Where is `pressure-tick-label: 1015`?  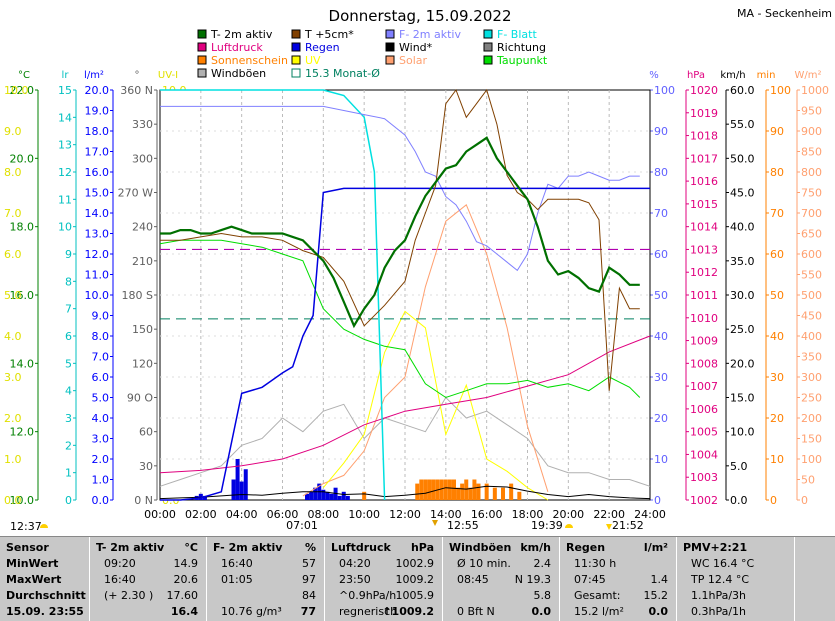 pressure-tick-label: 1015 is located at coordinates (704, 204).